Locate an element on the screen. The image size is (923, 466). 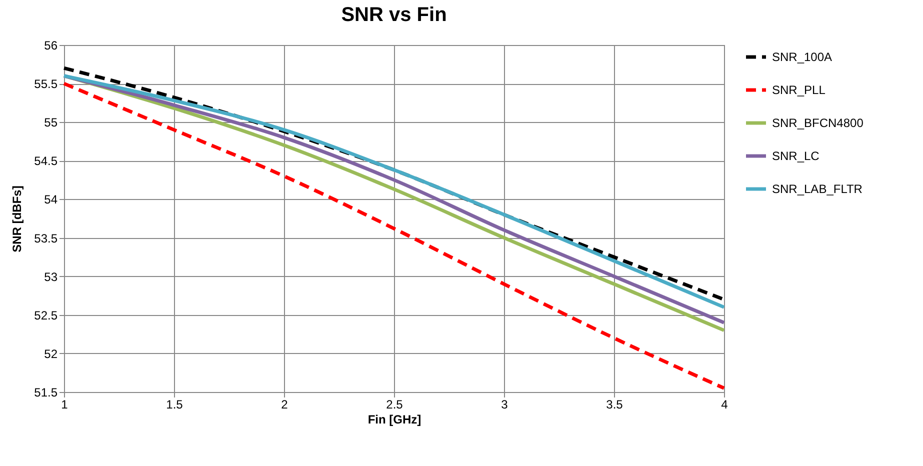
x-tick-label: 1 is located at coordinates (64, 405).